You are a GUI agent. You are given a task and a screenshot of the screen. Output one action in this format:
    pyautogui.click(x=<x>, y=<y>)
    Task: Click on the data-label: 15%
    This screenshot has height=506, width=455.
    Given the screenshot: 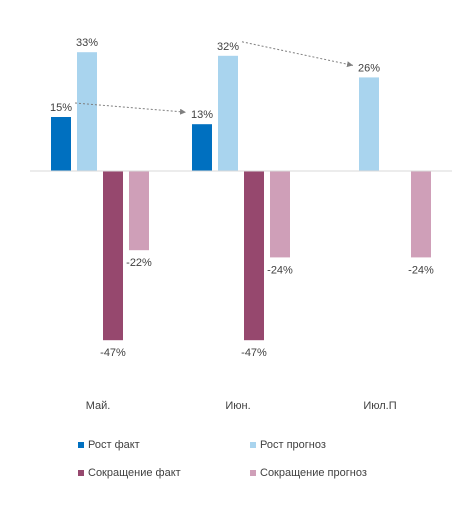 What is the action you would take?
    pyautogui.click(x=61, y=108)
    